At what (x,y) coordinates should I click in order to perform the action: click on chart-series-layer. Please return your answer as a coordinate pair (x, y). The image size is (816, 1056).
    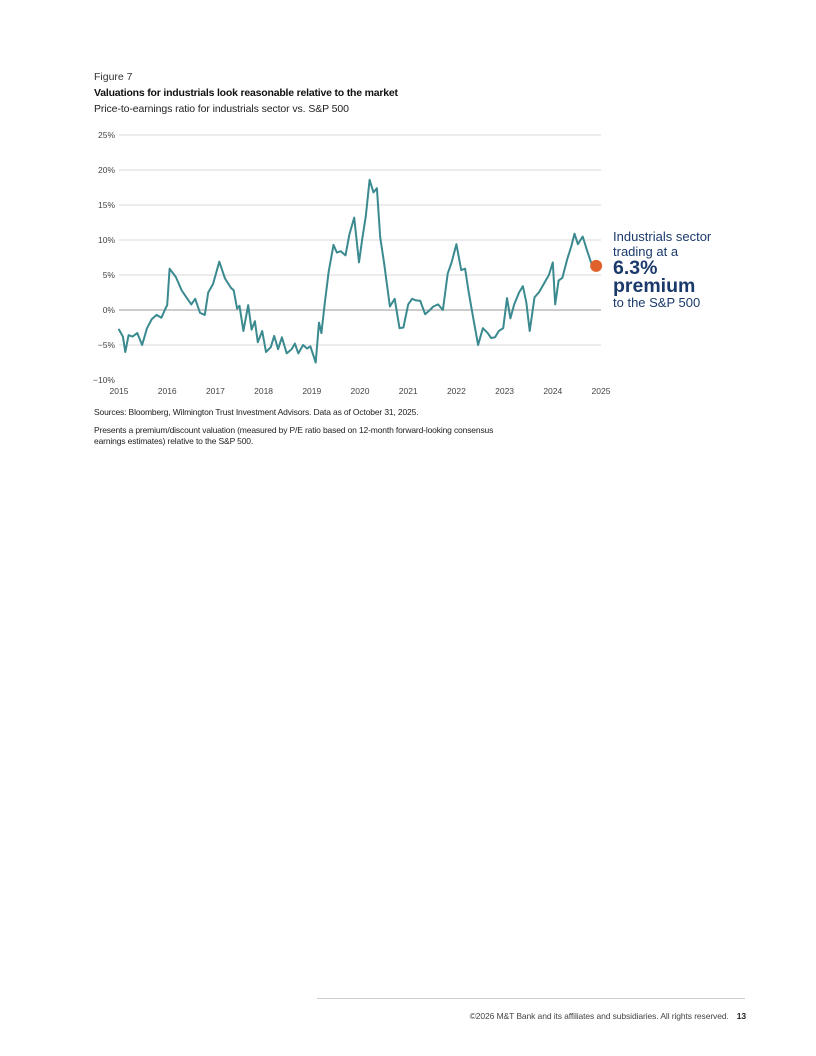
    Looking at the image, I should click on (360, 271).